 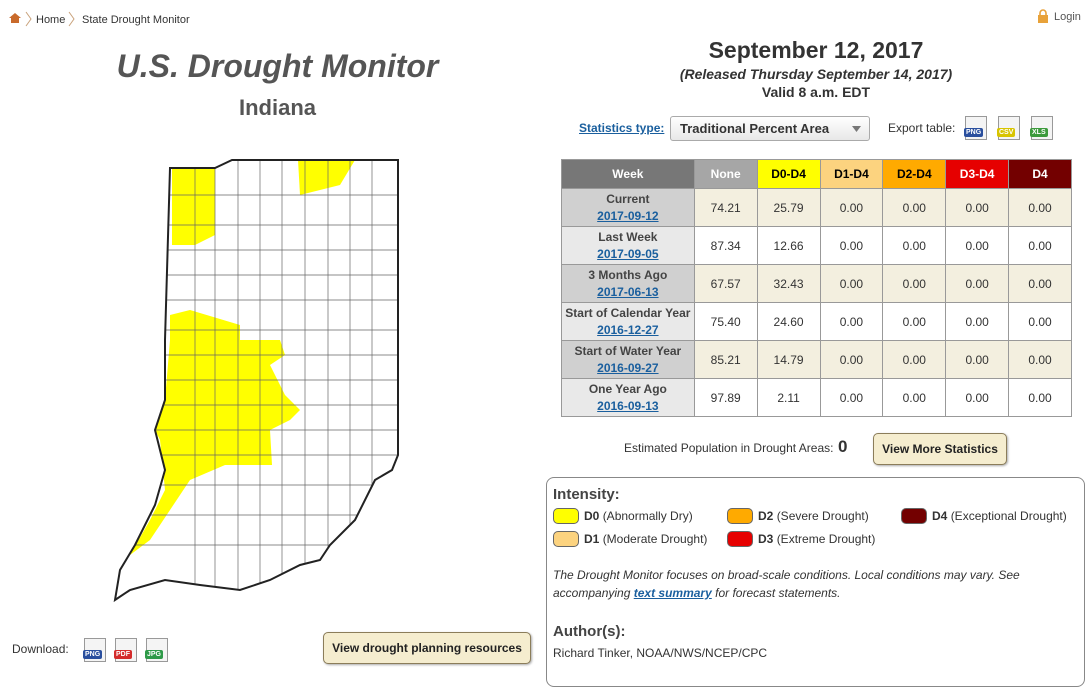 What do you see at coordinates (628, 253) in the screenshot?
I see `week-date-link: 2017-09-05` at bounding box center [628, 253].